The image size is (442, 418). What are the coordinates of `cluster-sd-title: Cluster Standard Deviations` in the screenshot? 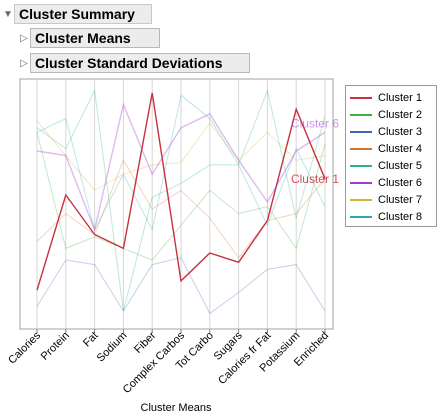 It's located at (140, 63).